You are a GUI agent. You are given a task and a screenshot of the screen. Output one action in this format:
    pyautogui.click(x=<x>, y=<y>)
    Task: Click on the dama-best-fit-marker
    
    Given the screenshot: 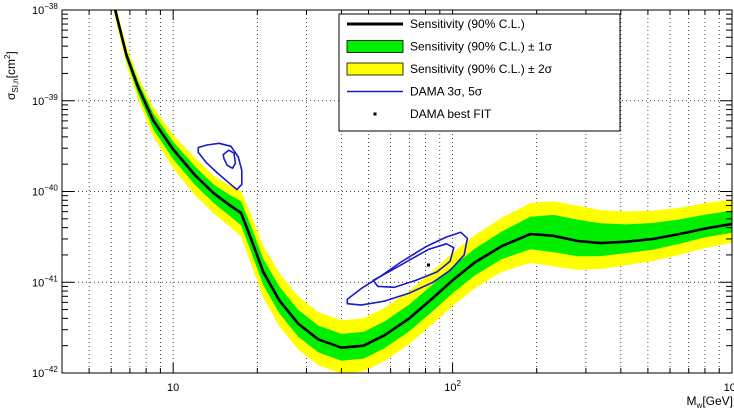 What is the action you would take?
    pyautogui.click(x=429, y=265)
    